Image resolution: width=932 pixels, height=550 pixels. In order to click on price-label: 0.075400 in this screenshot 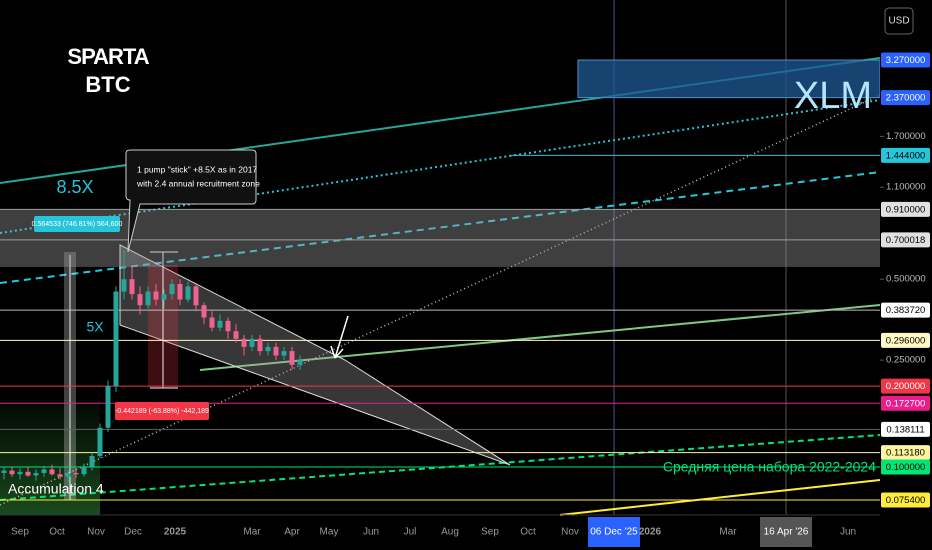, I will do `click(906, 500)`.